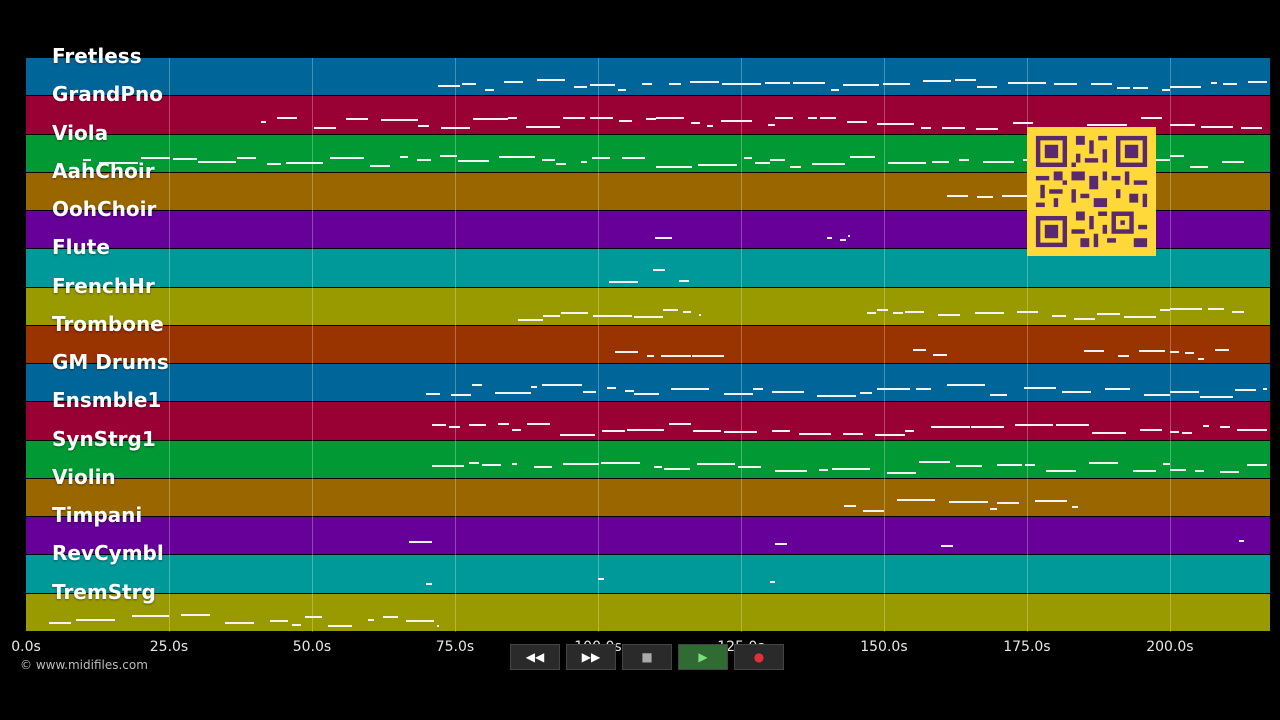 The image size is (1280, 720). I want to click on time-tick-label: 25.0s, so click(169, 647).